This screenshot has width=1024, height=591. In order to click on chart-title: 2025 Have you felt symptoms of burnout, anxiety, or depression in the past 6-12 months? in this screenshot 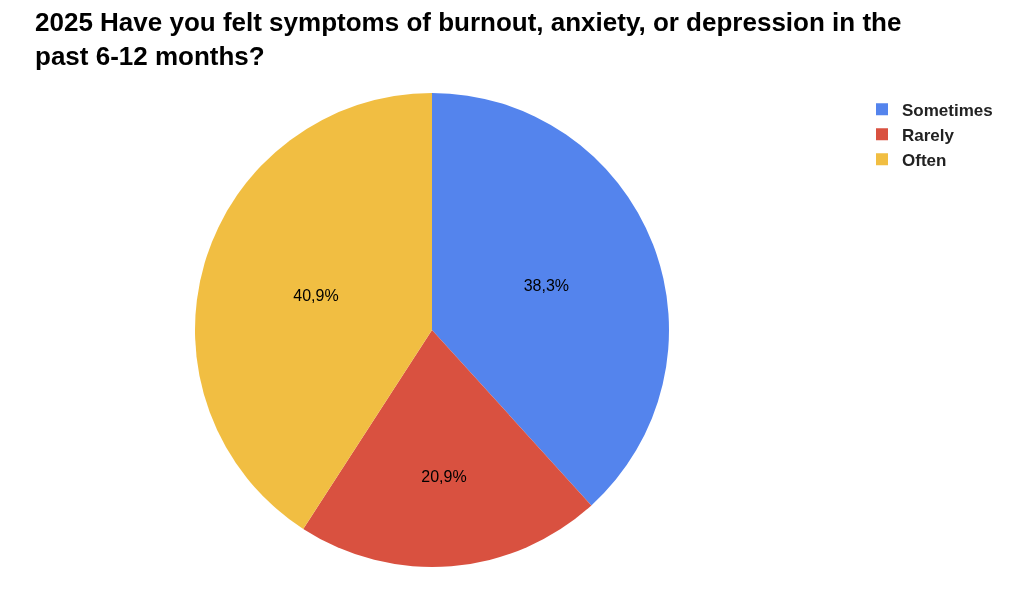, I will do `click(468, 39)`.